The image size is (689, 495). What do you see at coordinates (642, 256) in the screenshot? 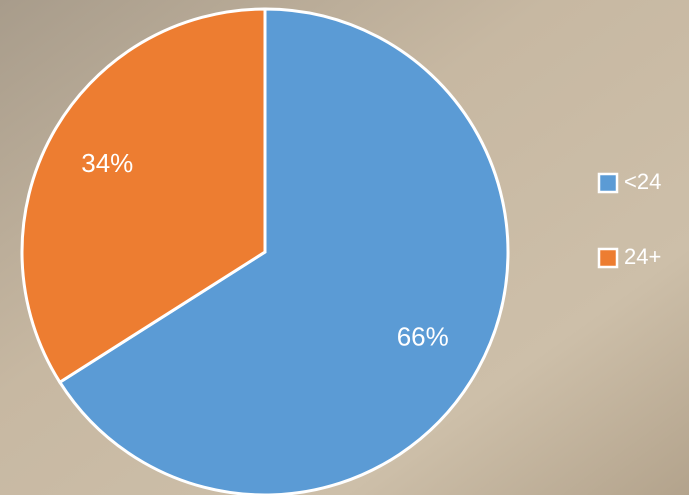
I see `legend-label: 24+` at bounding box center [642, 256].